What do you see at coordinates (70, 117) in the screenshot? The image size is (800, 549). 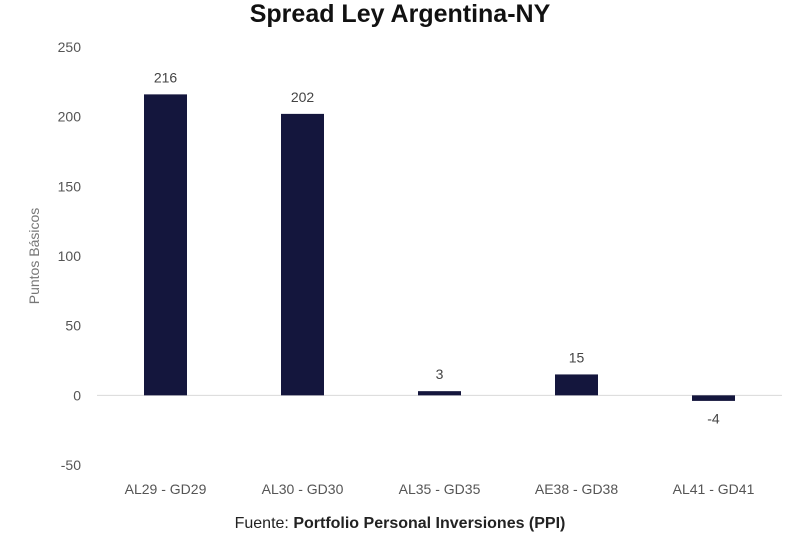 I see `y-tick-label: 200` at bounding box center [70, 117].